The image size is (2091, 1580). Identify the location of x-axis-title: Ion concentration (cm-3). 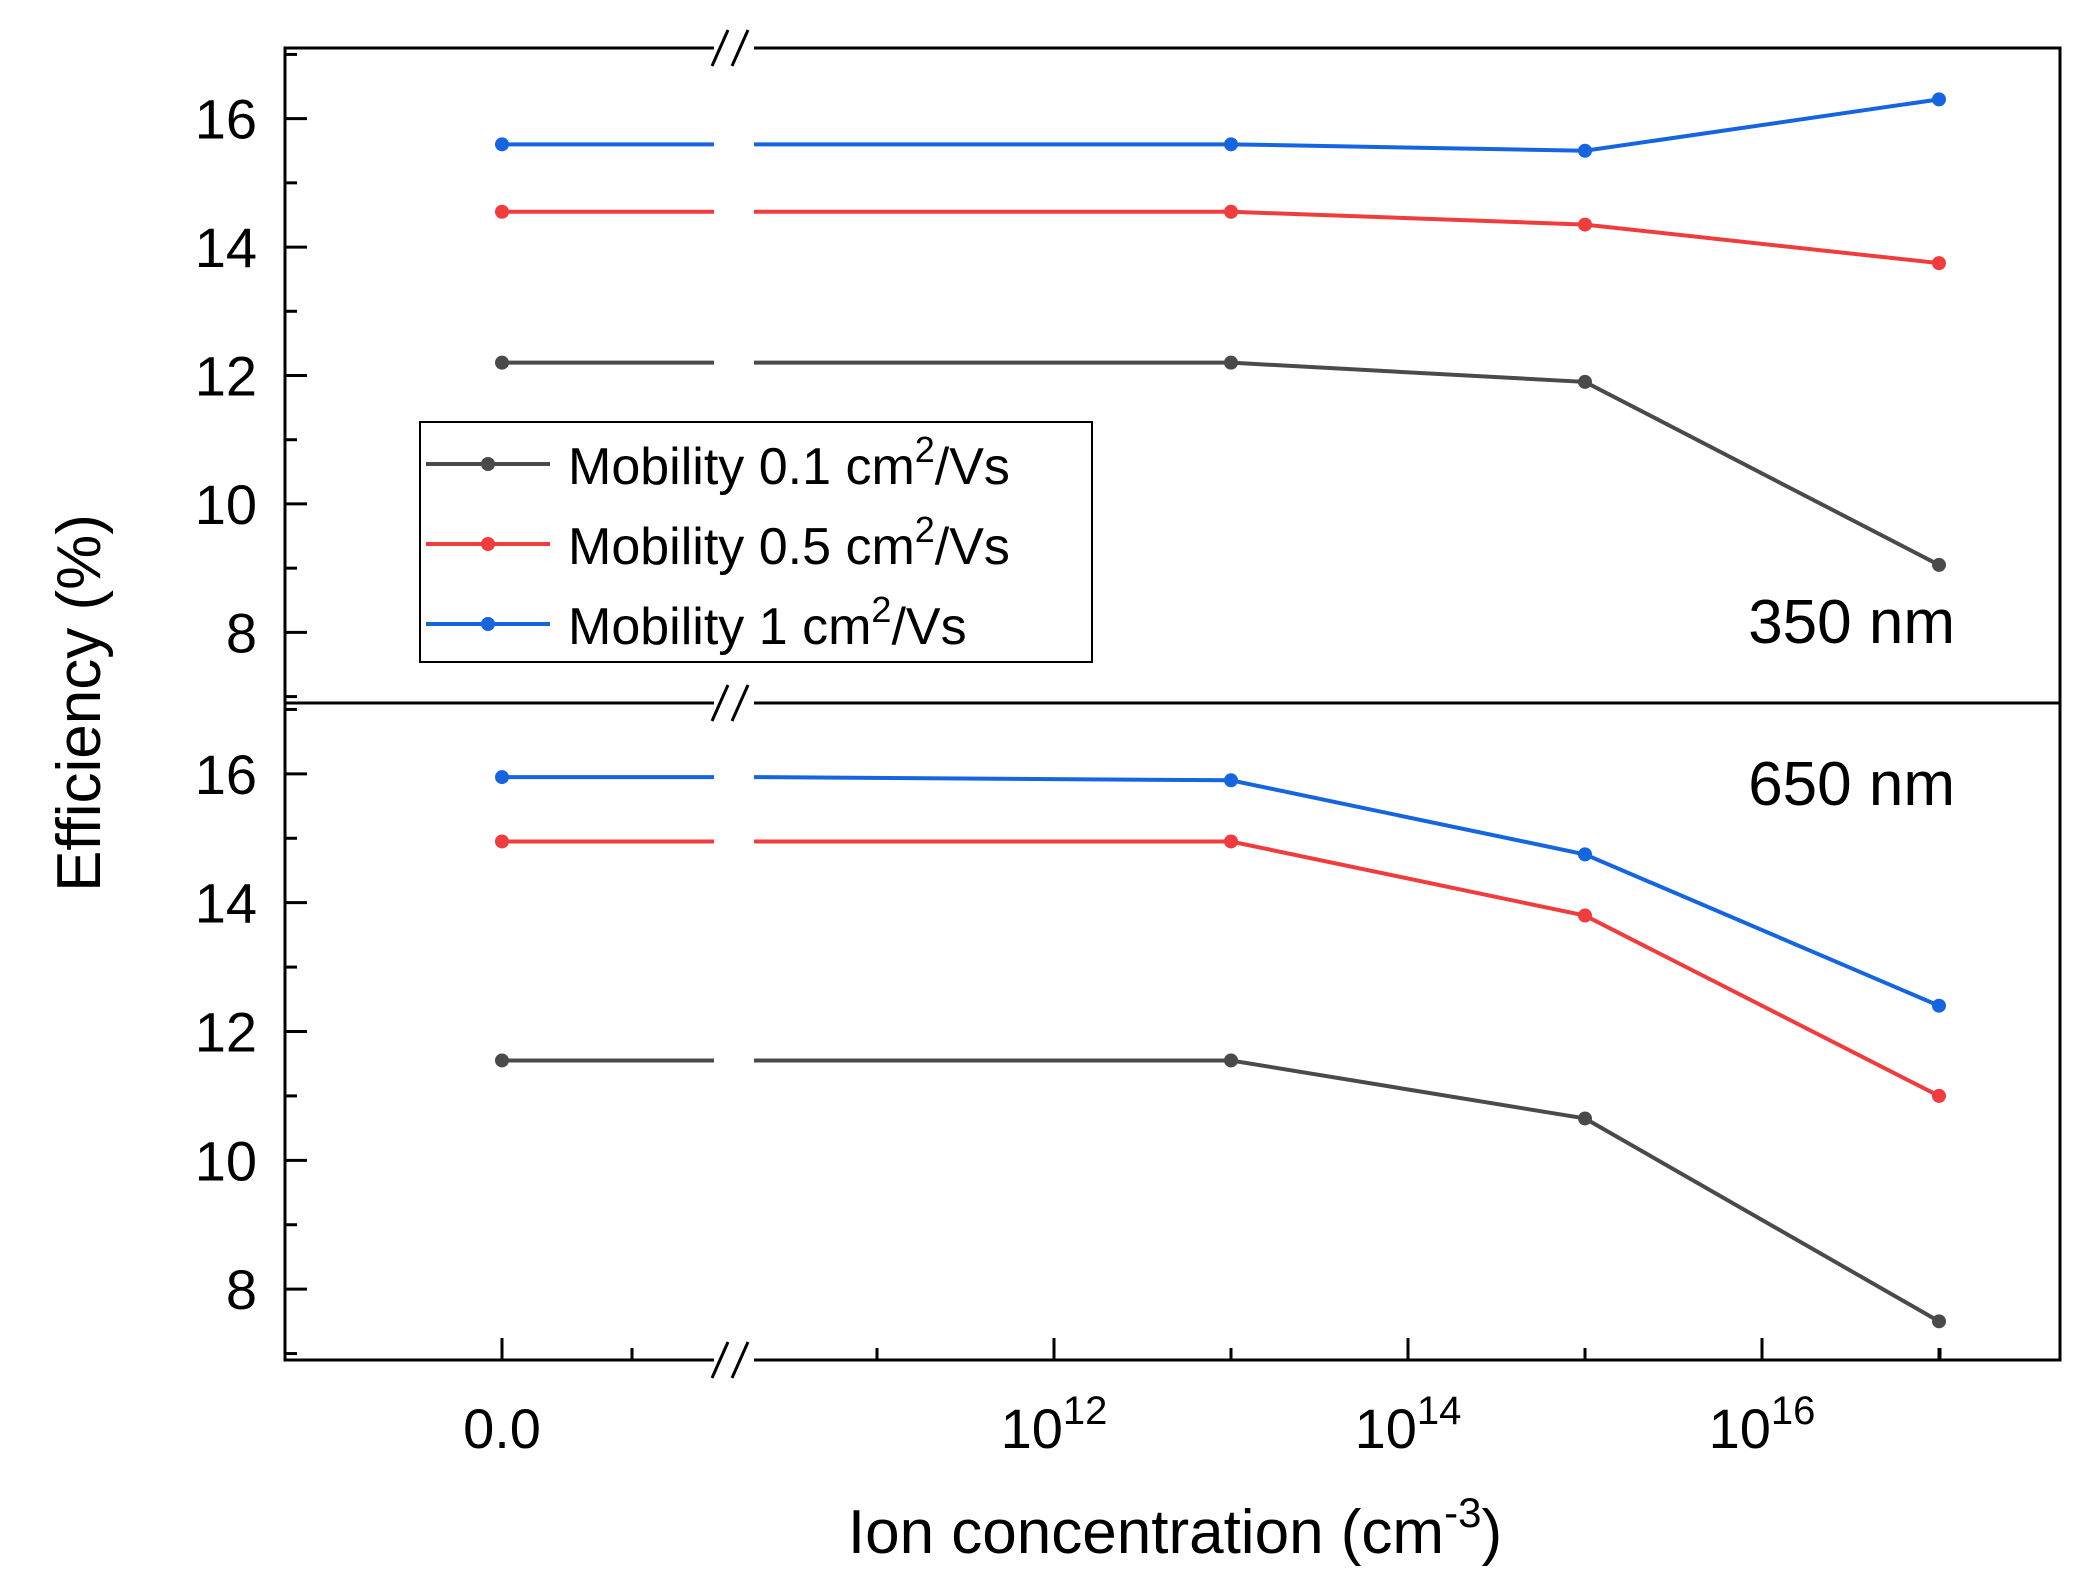
(1175, 1528).